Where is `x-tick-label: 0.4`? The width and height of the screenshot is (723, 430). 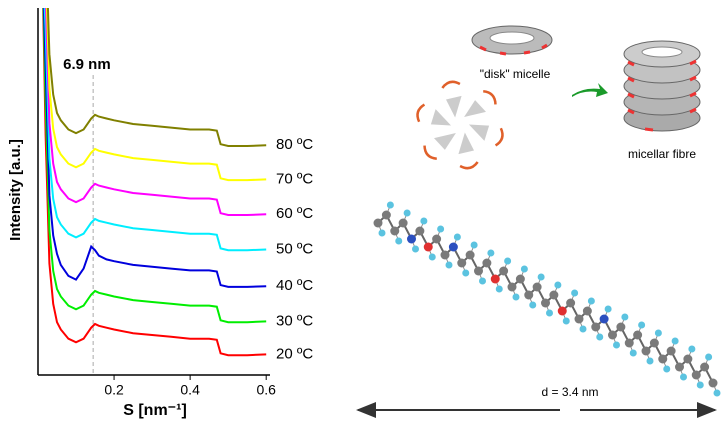
x-tick-label: 0.4 is located at coordinates (190, 390).